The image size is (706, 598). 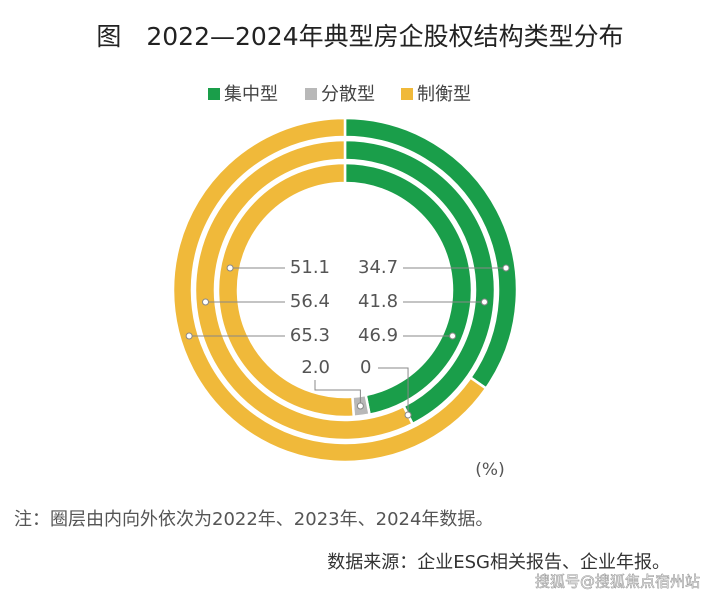 I want to click on chart-title: 图 2022—2024年典型房企股权结构类型分布, so click(x=359, y=36).